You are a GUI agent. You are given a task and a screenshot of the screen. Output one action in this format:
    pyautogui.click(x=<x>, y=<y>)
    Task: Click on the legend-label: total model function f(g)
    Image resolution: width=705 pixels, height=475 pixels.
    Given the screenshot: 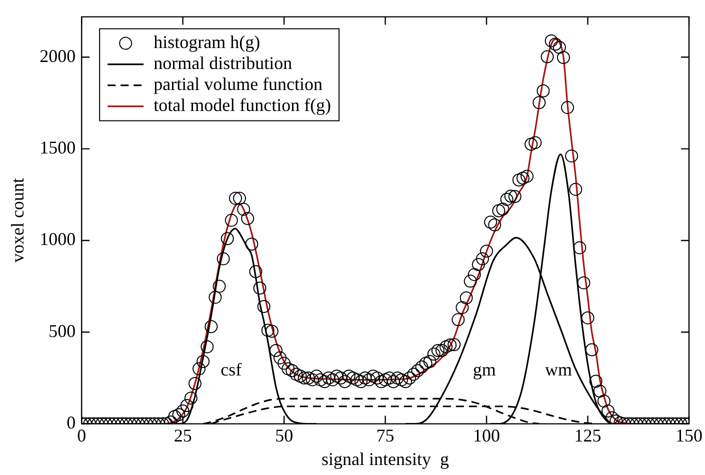 What is the action you would take?
    pyautogui.click(x=243, y=105)
    